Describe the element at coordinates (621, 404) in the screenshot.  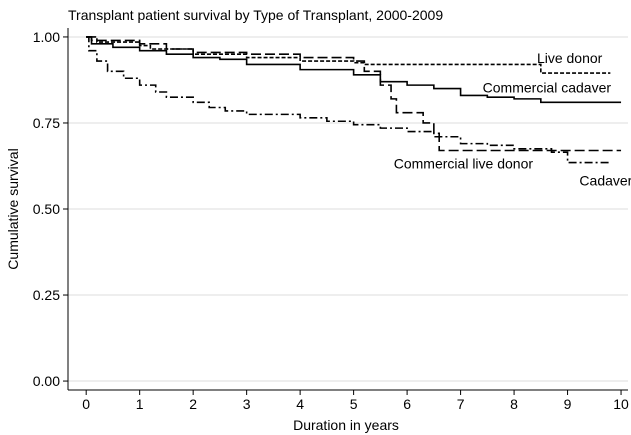
I see `x-tick-label: 10` at that location.